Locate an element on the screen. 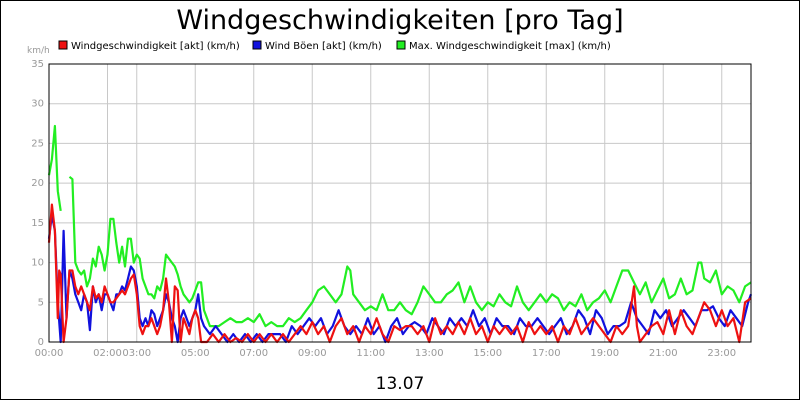 The image size is (800, 404). y-tick-label: 15 is located at coordinates (37, 223).